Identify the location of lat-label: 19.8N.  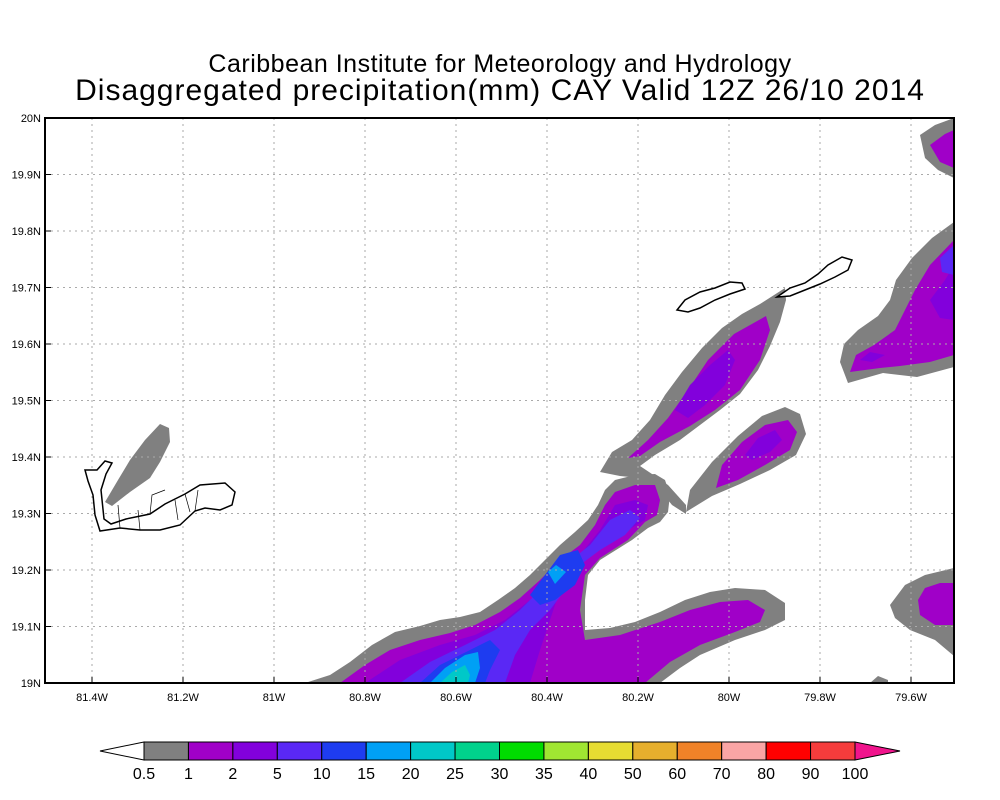
(26, 232).